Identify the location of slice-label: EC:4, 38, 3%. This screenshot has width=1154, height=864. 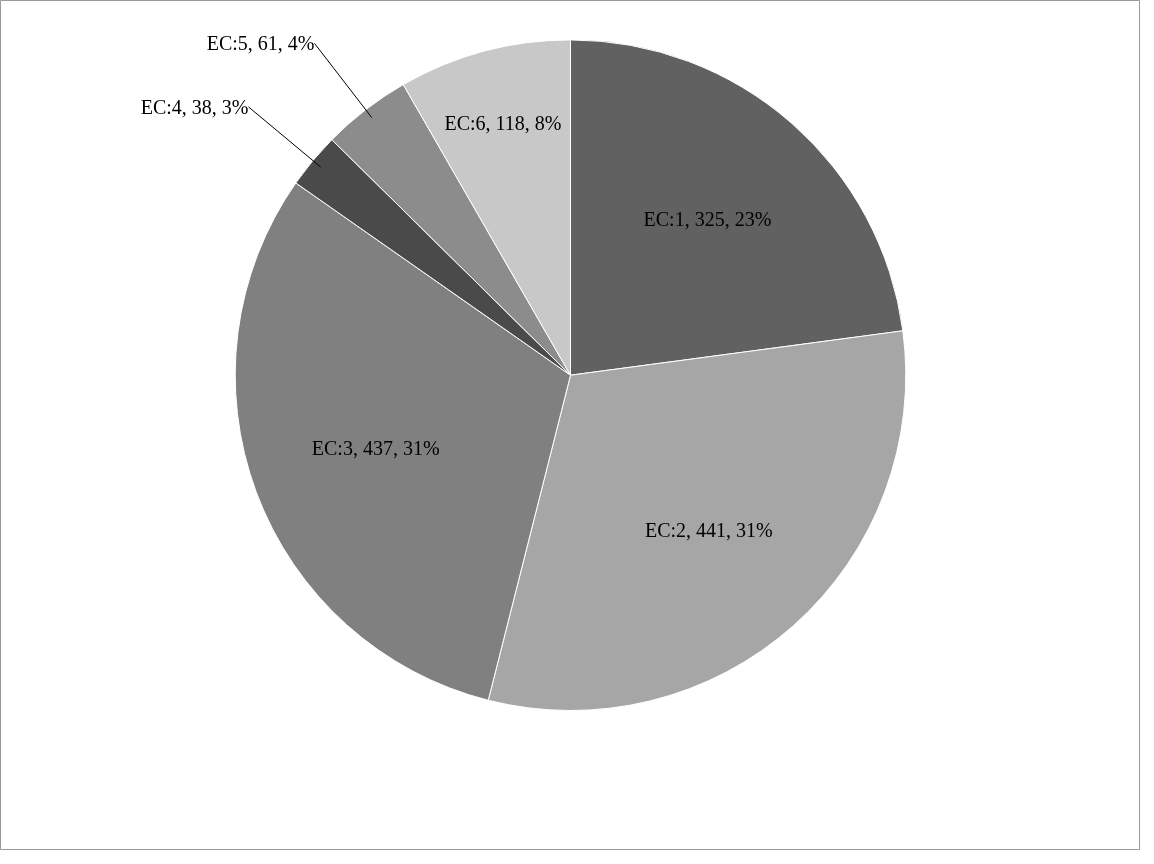
(194, 106).